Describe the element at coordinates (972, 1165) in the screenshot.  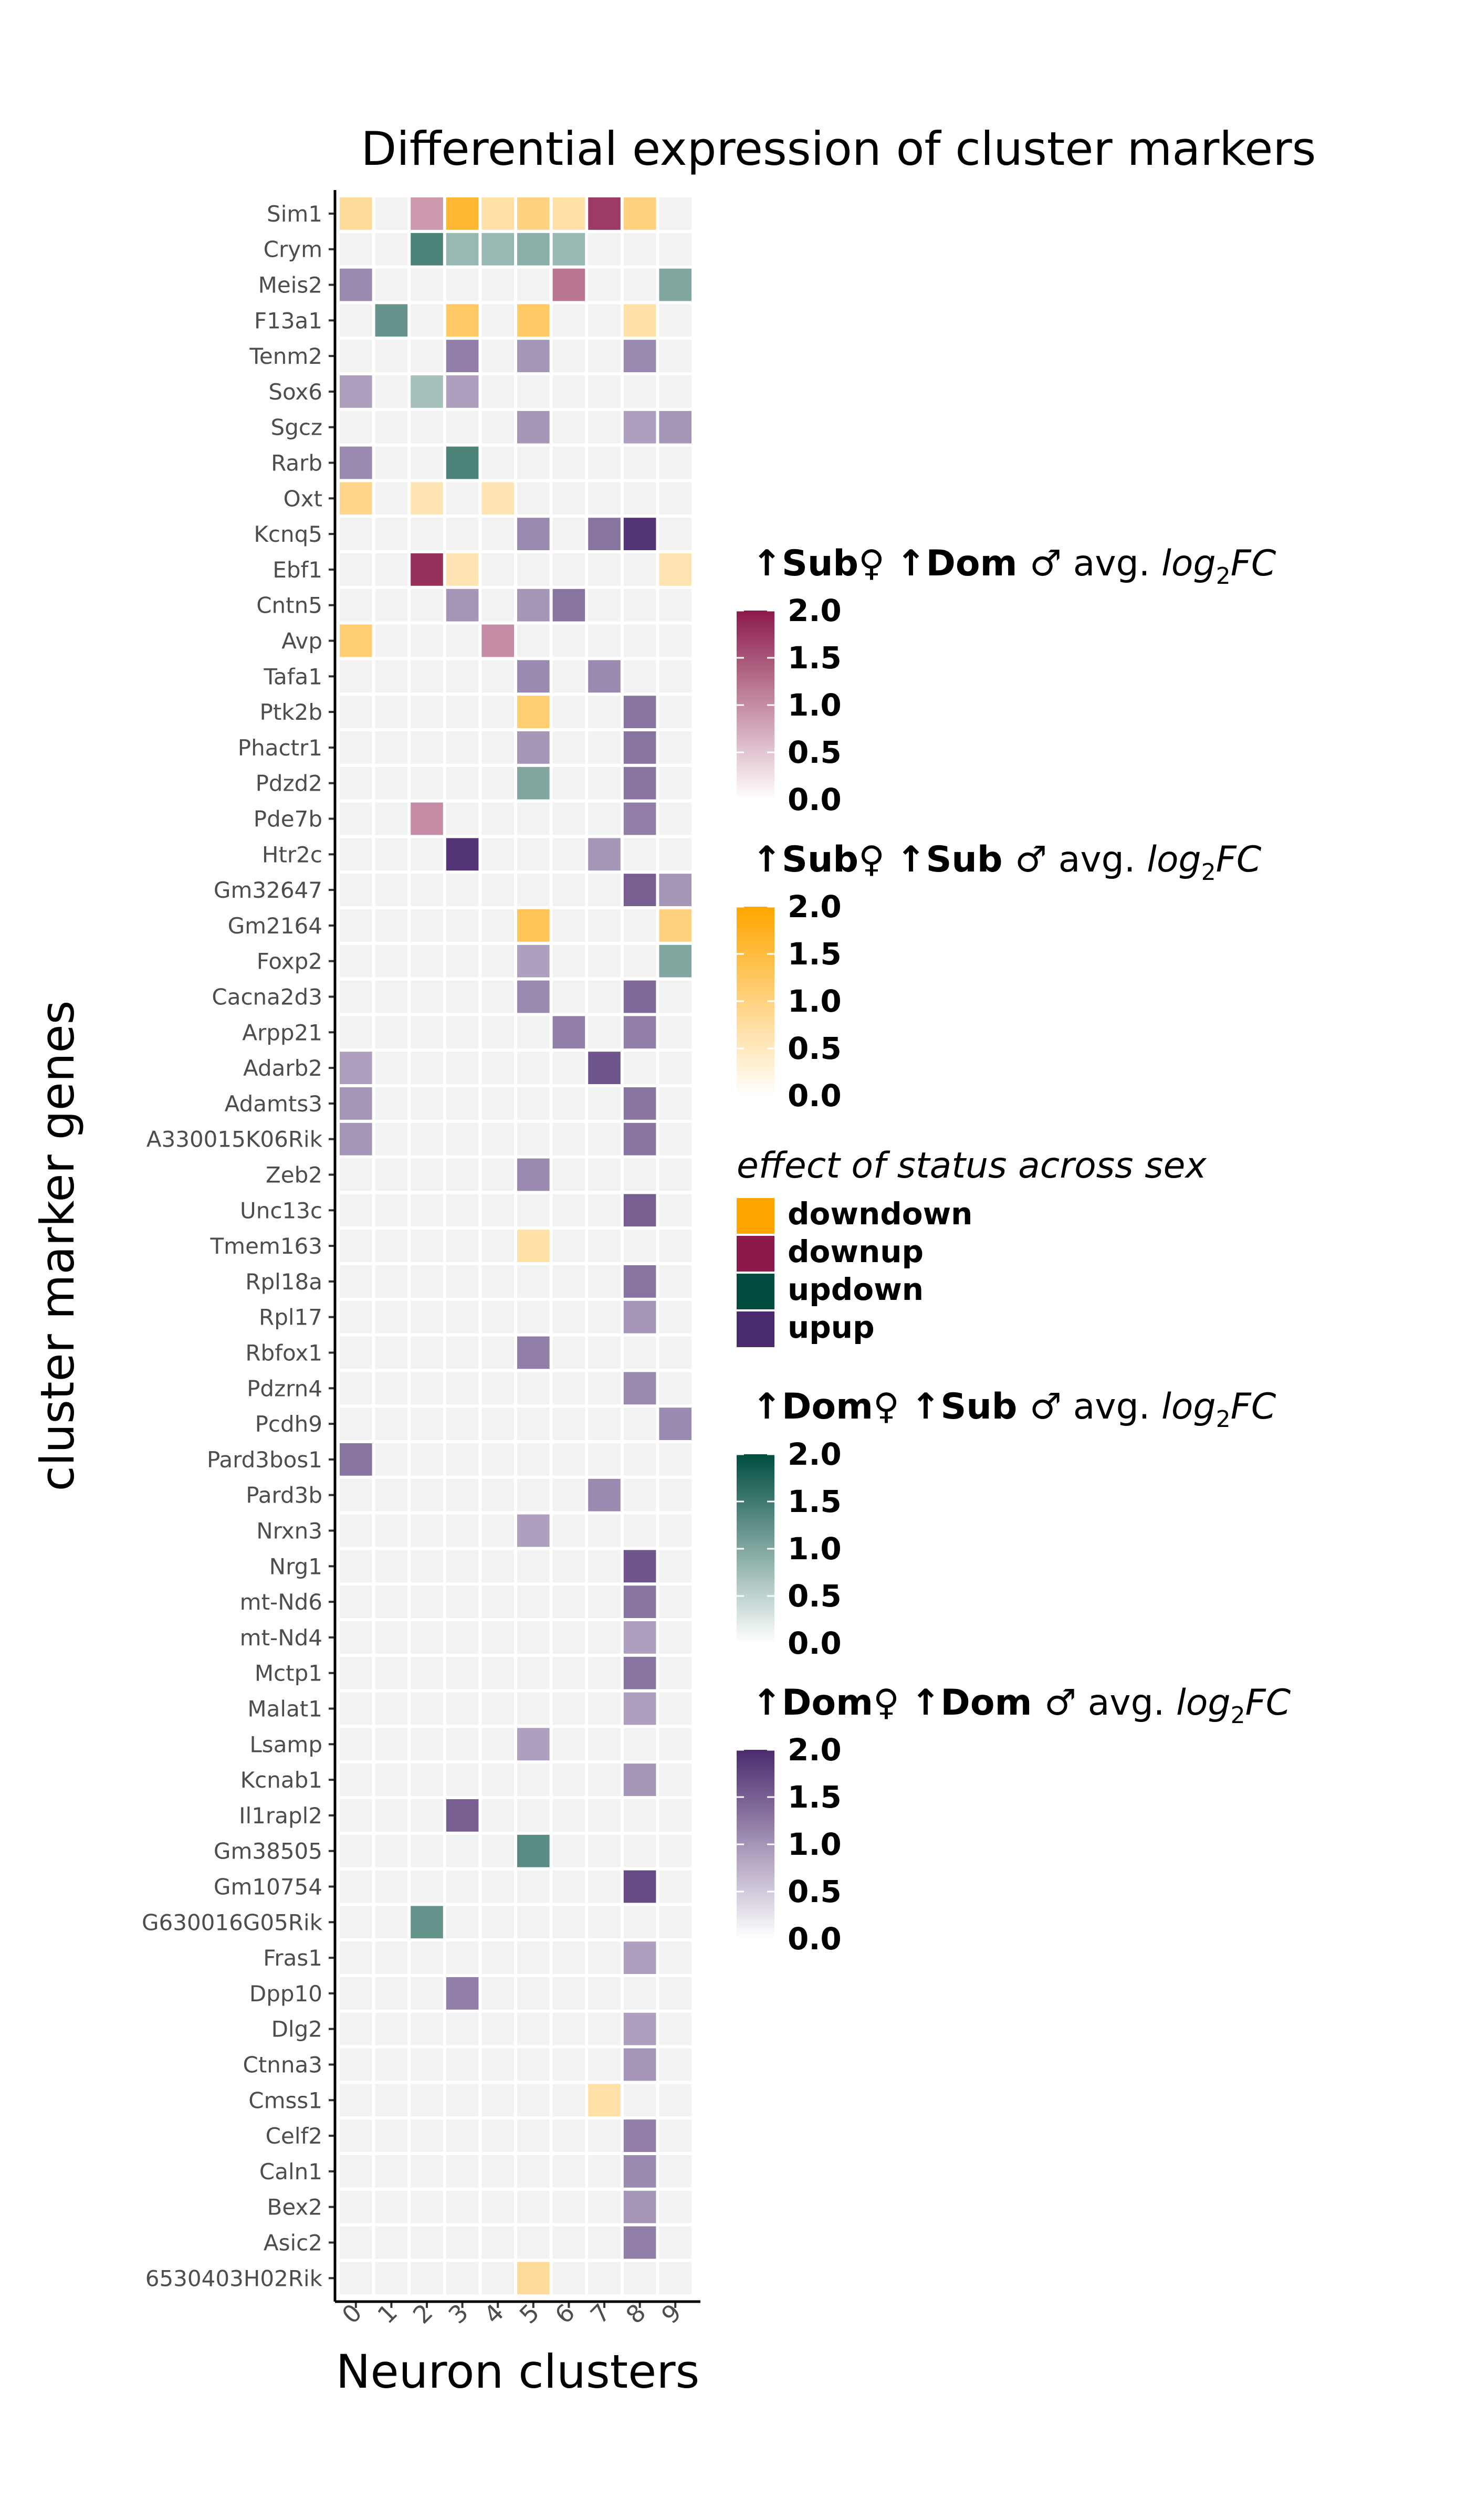
I see `legend-effect-title: effect of status across sex` at that location.